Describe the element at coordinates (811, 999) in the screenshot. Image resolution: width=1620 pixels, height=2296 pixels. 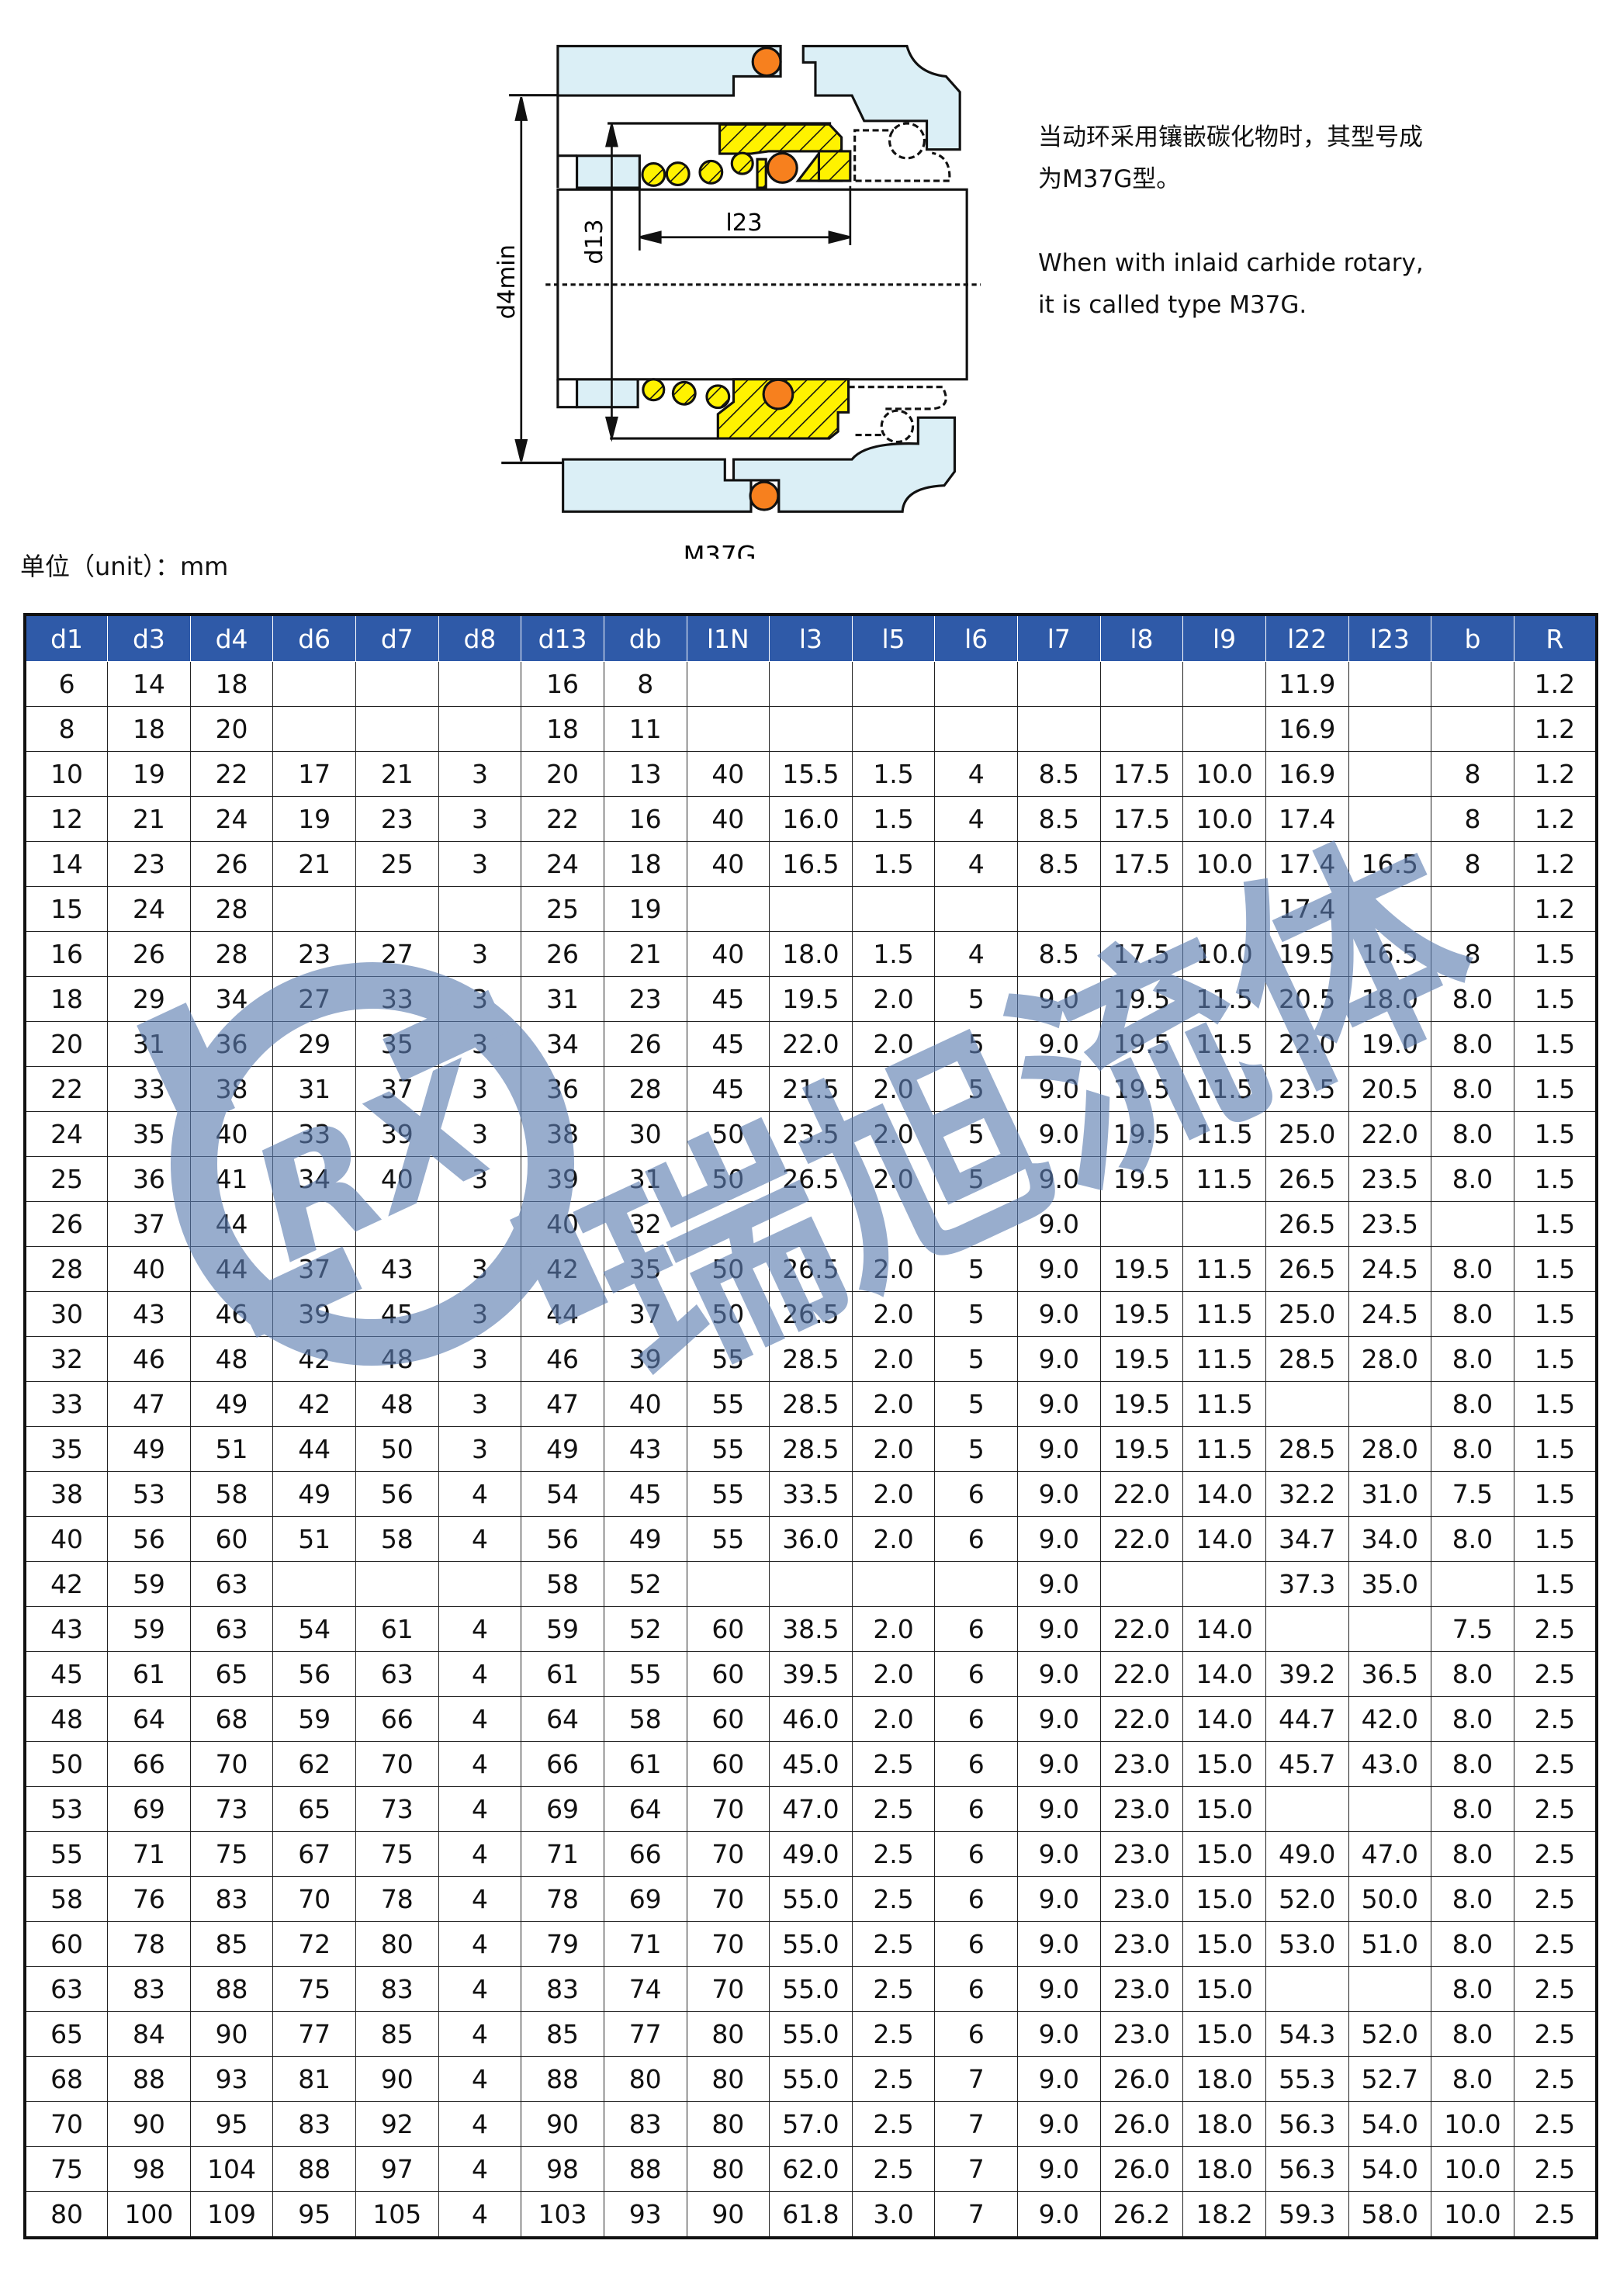
I see `cell-l3: 19.5` at that location.